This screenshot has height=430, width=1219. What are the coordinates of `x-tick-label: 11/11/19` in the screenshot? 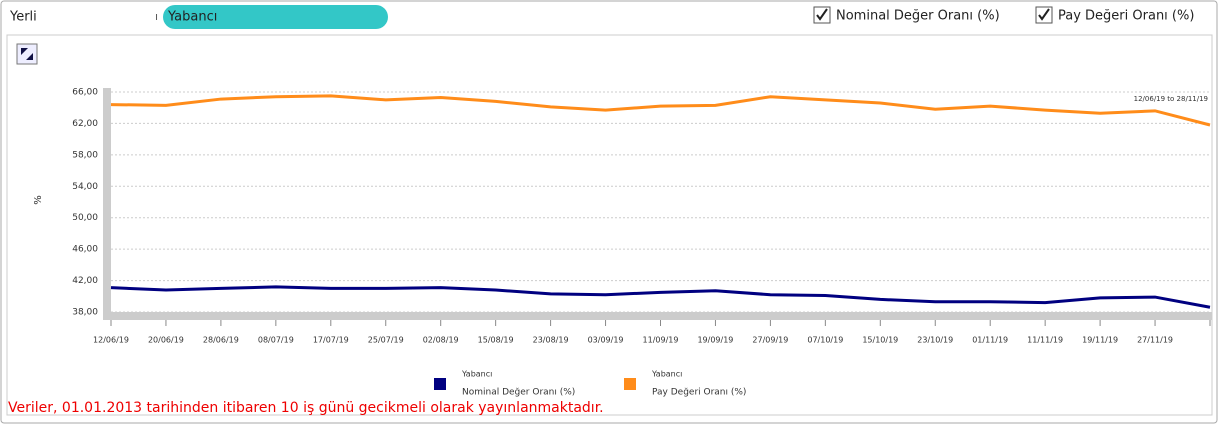 It's located at (1045, 340).